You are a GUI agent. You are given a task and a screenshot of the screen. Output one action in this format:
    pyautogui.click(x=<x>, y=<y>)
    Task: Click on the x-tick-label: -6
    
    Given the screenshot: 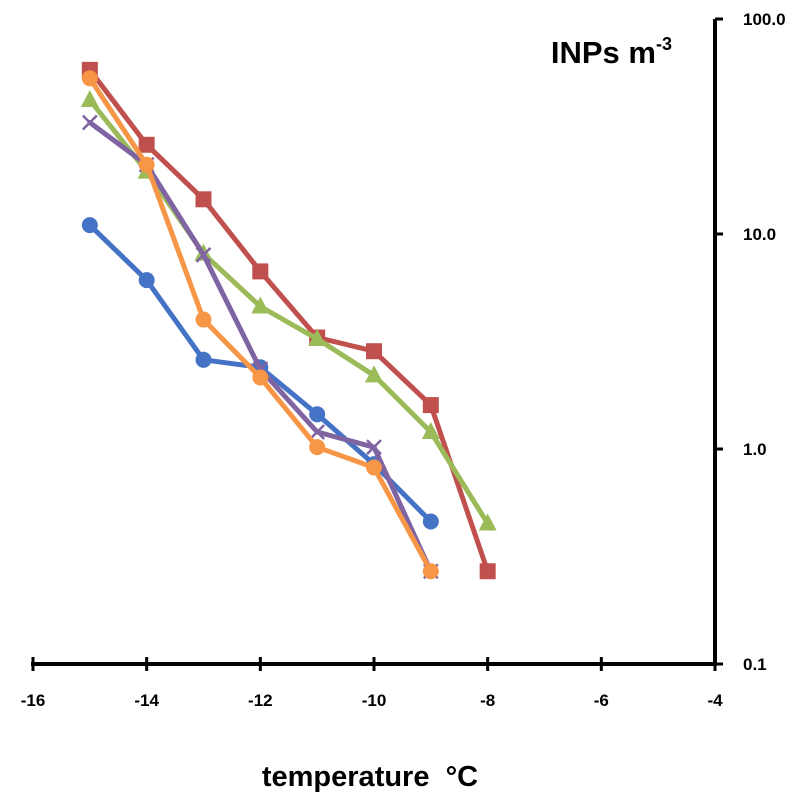 What is the action you would take?
    pyautogui.click(x=601, y=700)
    